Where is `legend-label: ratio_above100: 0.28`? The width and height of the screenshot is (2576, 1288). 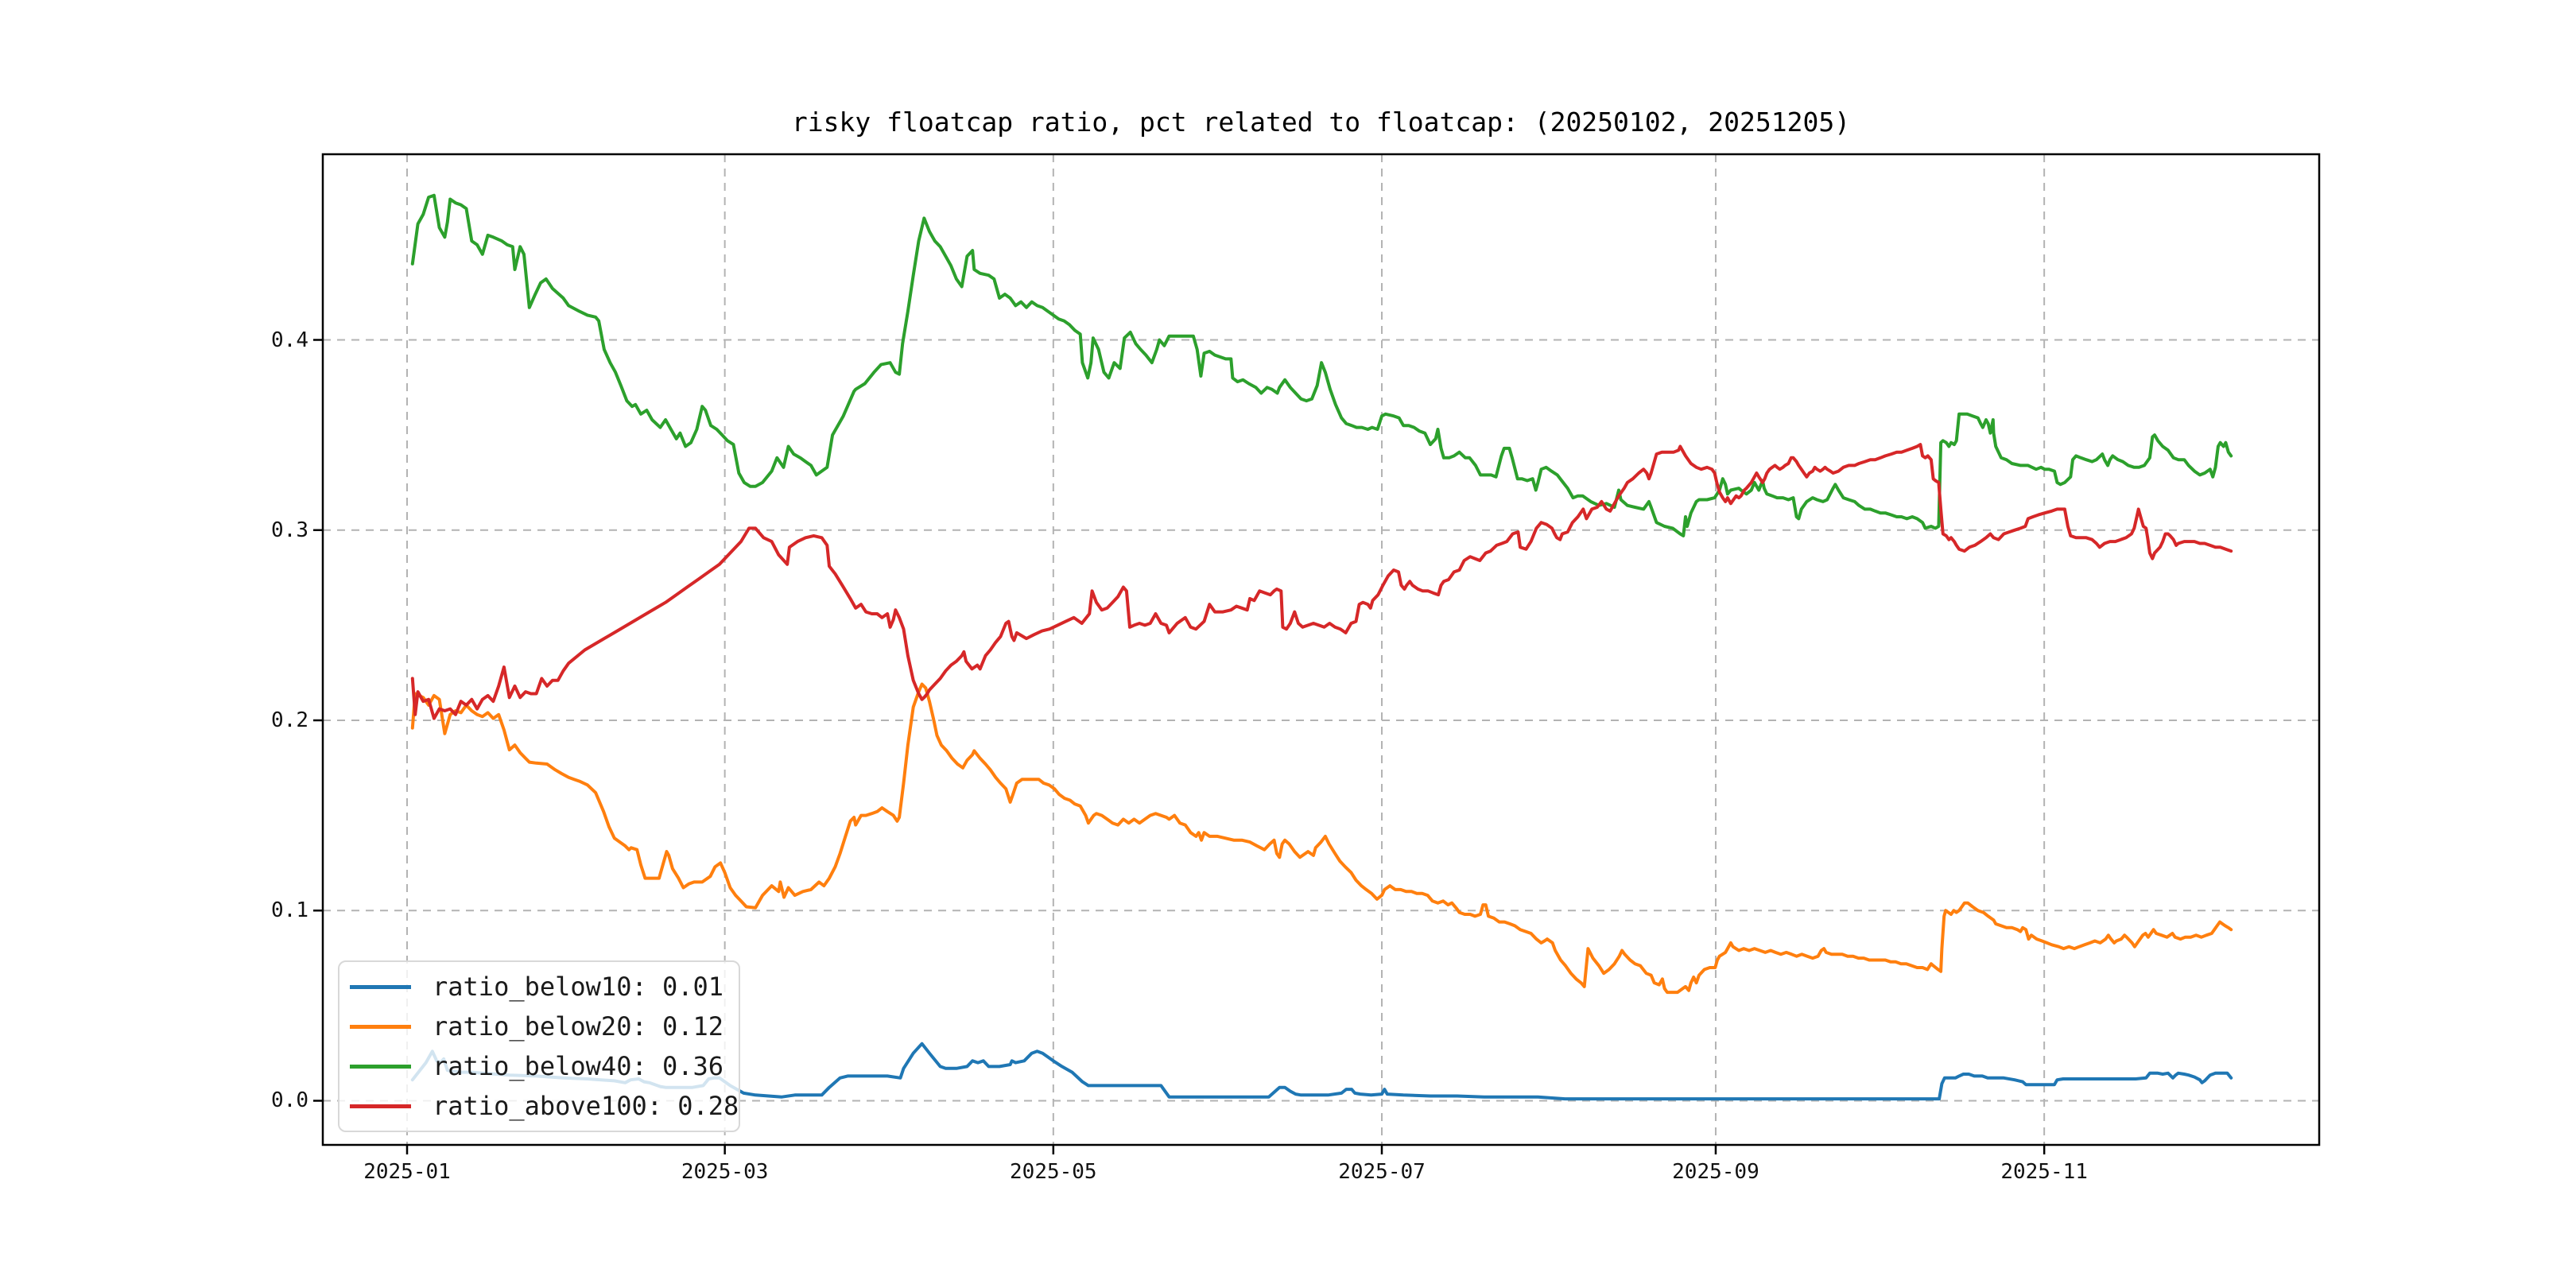 legend-label: ratio_above100: 0.28 is located at coordinates (586, 1106).